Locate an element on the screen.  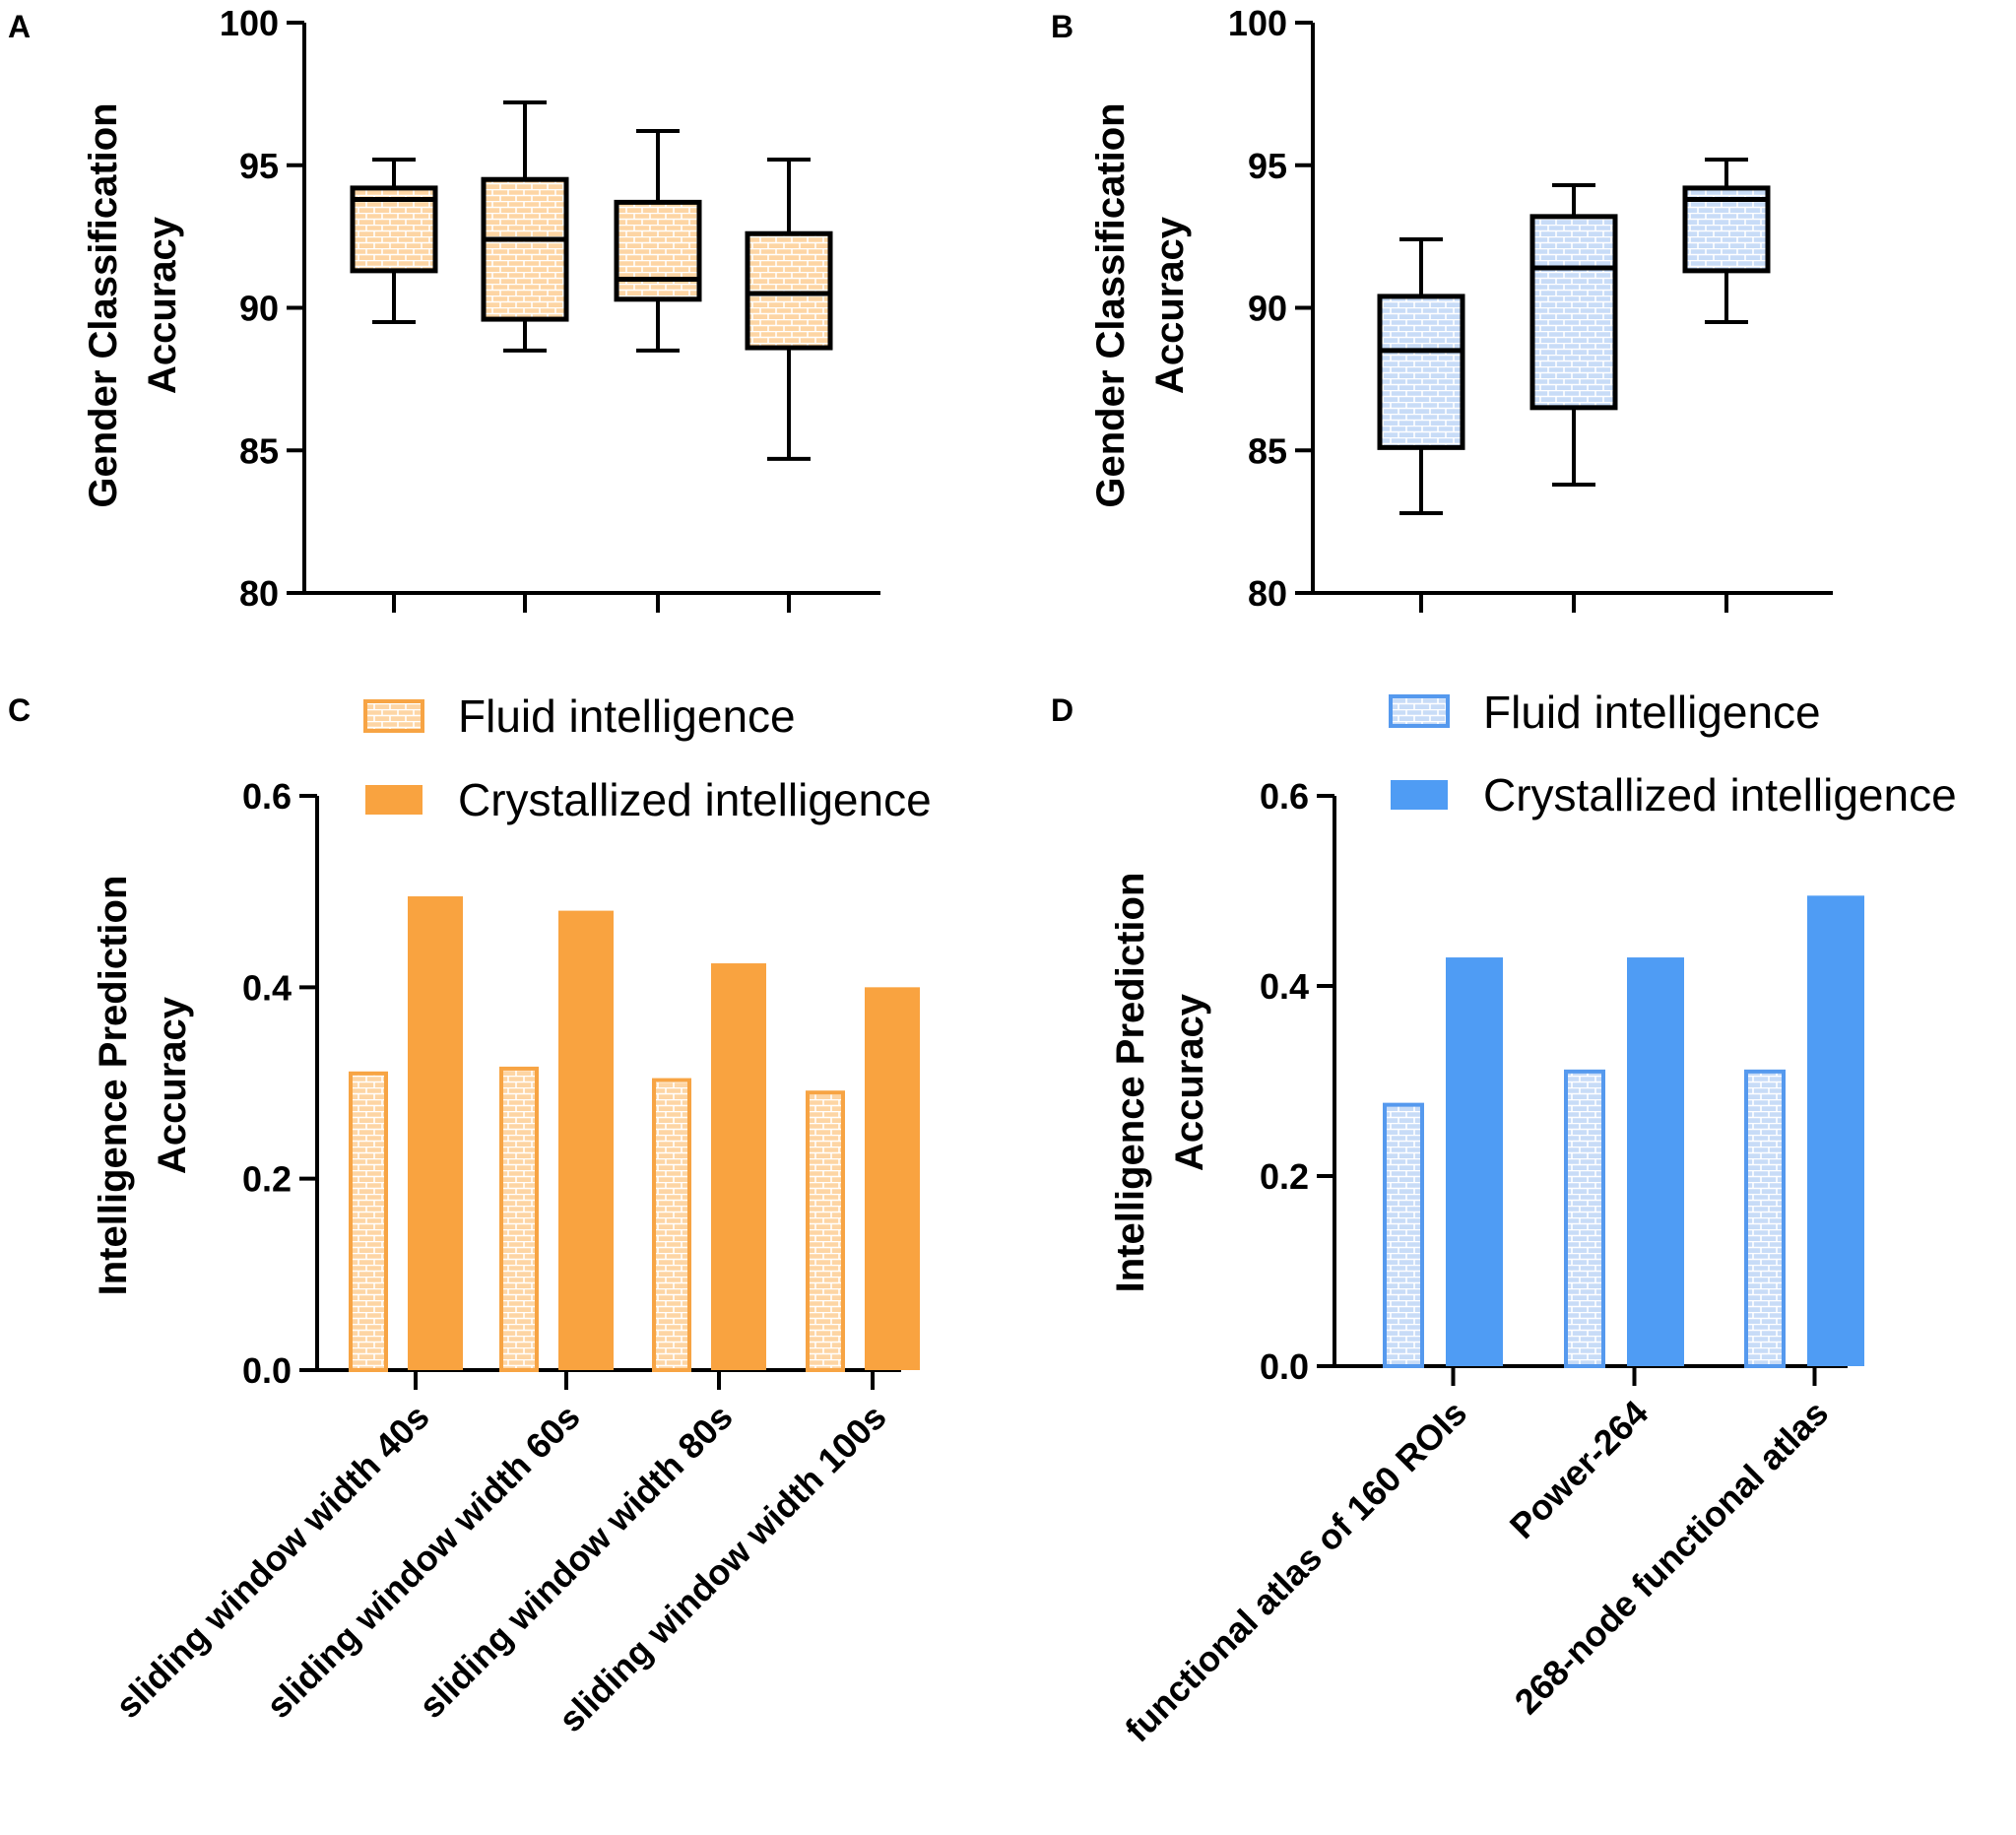
panel-c-ytick-label: 0.2 is located at coordinates (267, 1179).